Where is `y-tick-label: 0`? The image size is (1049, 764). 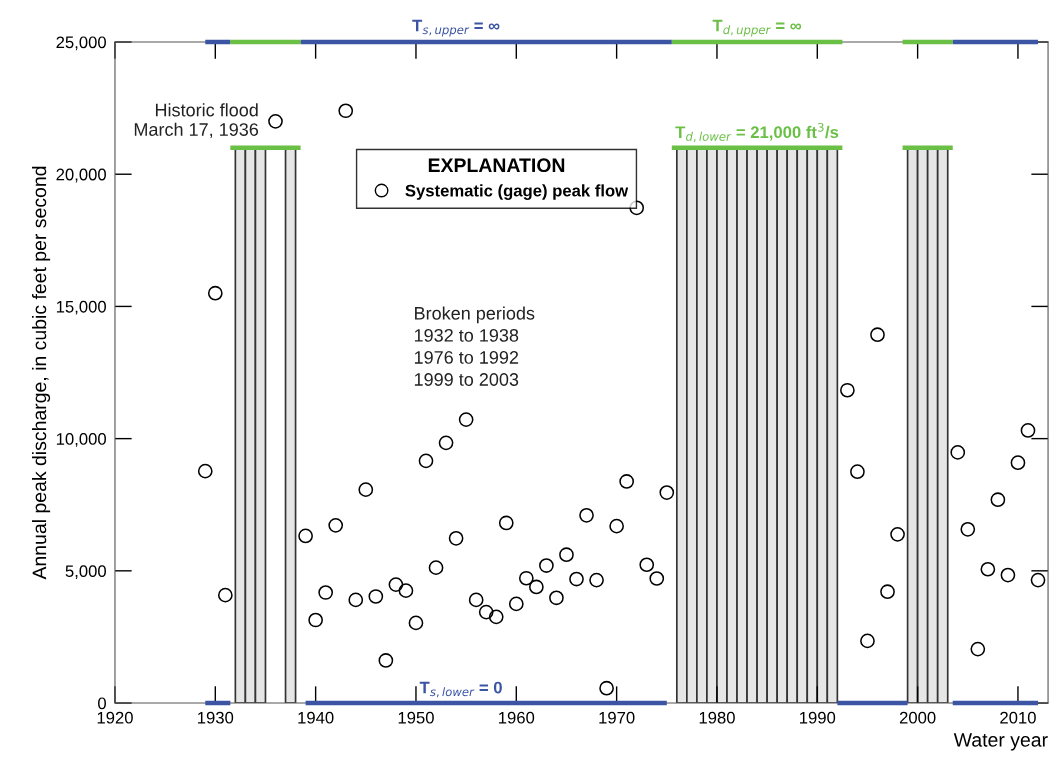
y-tick-label: 0 is located at coordinates (102, 703).